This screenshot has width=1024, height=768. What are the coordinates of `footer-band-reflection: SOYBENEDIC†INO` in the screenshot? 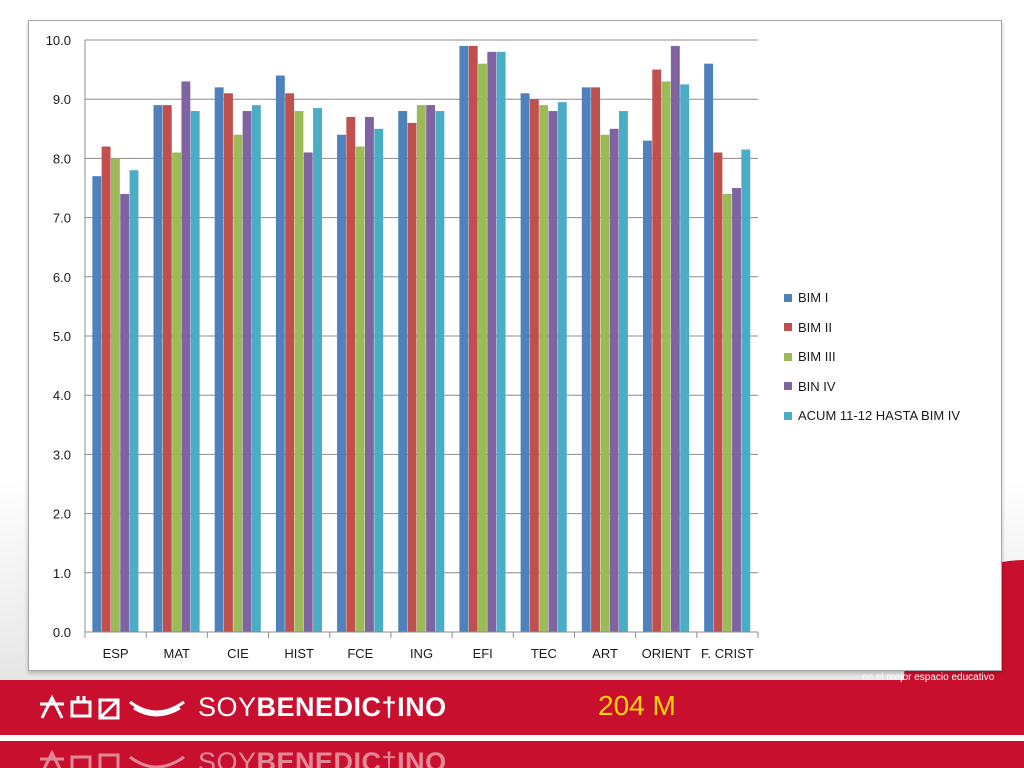 It's located at (512, 754).